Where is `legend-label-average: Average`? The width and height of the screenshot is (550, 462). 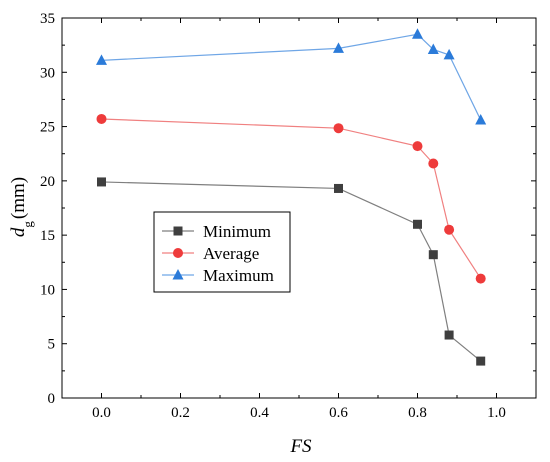
legend-label-average: Average is located at coordinates (231, 253).